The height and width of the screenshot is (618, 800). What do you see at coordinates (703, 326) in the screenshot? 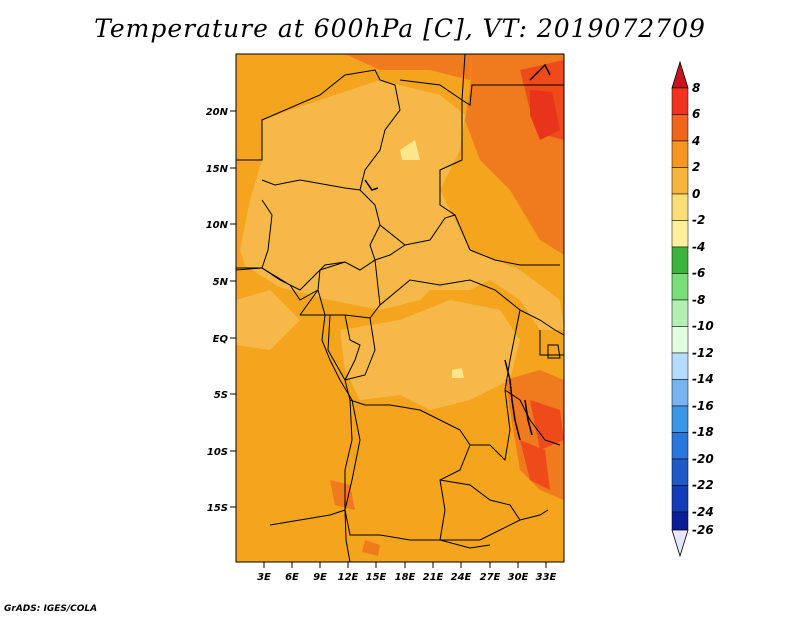
I see `colorbar-label: -10` at bounding box center [703, 326].